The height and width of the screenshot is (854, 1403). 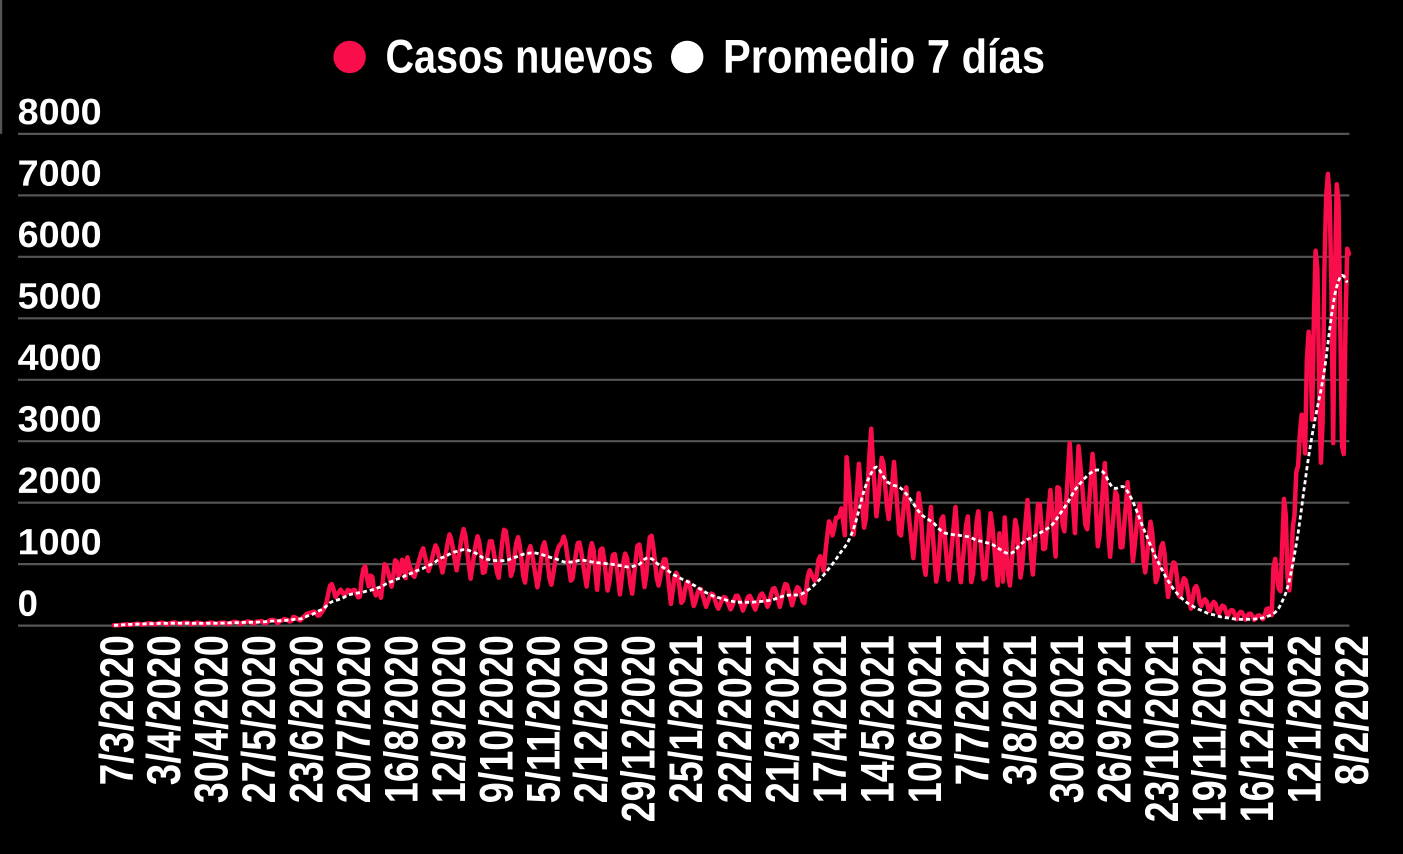 What do you see at coordinates (259, 719) in the screenshot?
I see `svg-text: 27/5/2020` at bounding box center [259, 719].